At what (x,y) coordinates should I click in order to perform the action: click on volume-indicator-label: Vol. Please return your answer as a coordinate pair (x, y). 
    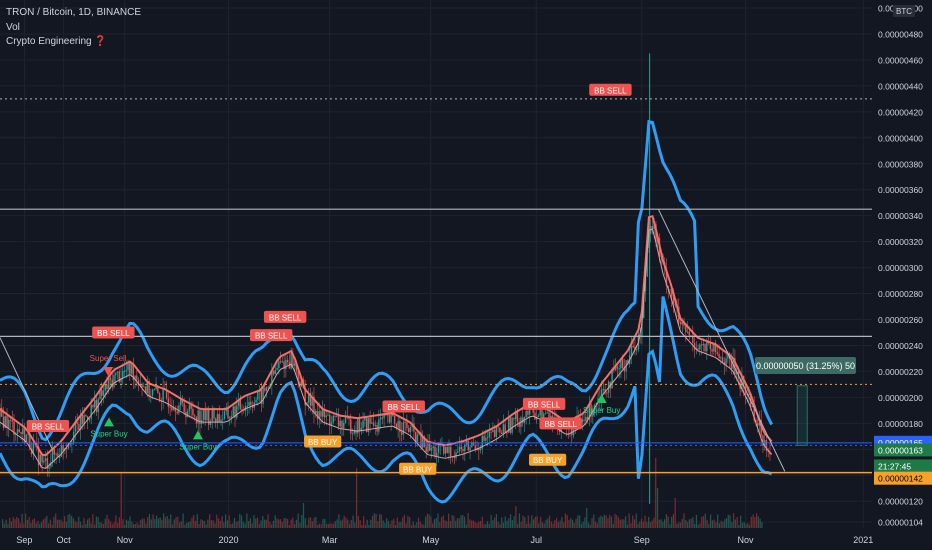
    Looking at the image, I should click on (13, 27).